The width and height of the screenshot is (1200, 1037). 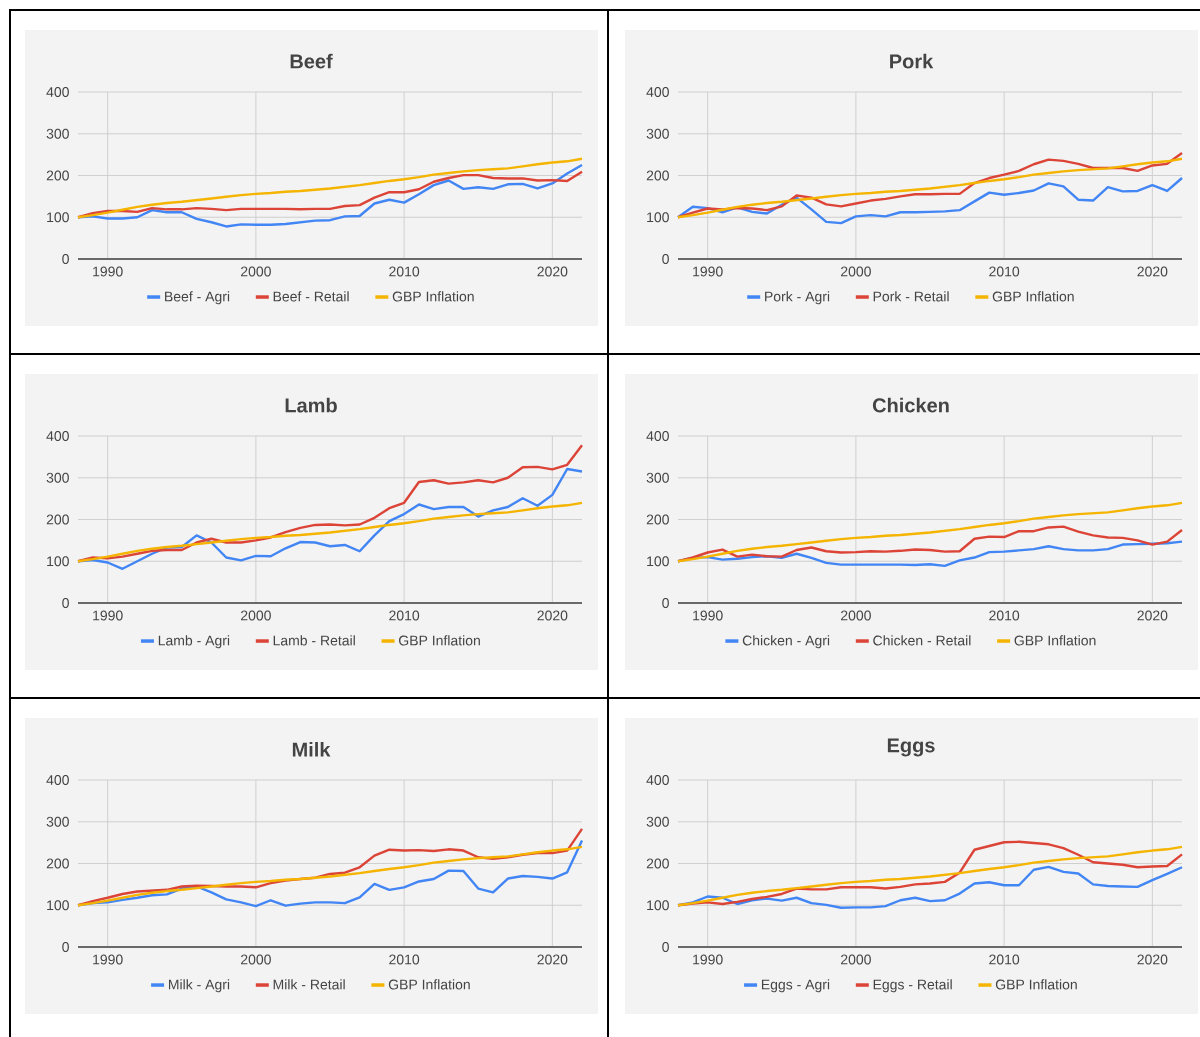 I want to click on legend-label: Milk - Retail, so click(x=309, y=984).